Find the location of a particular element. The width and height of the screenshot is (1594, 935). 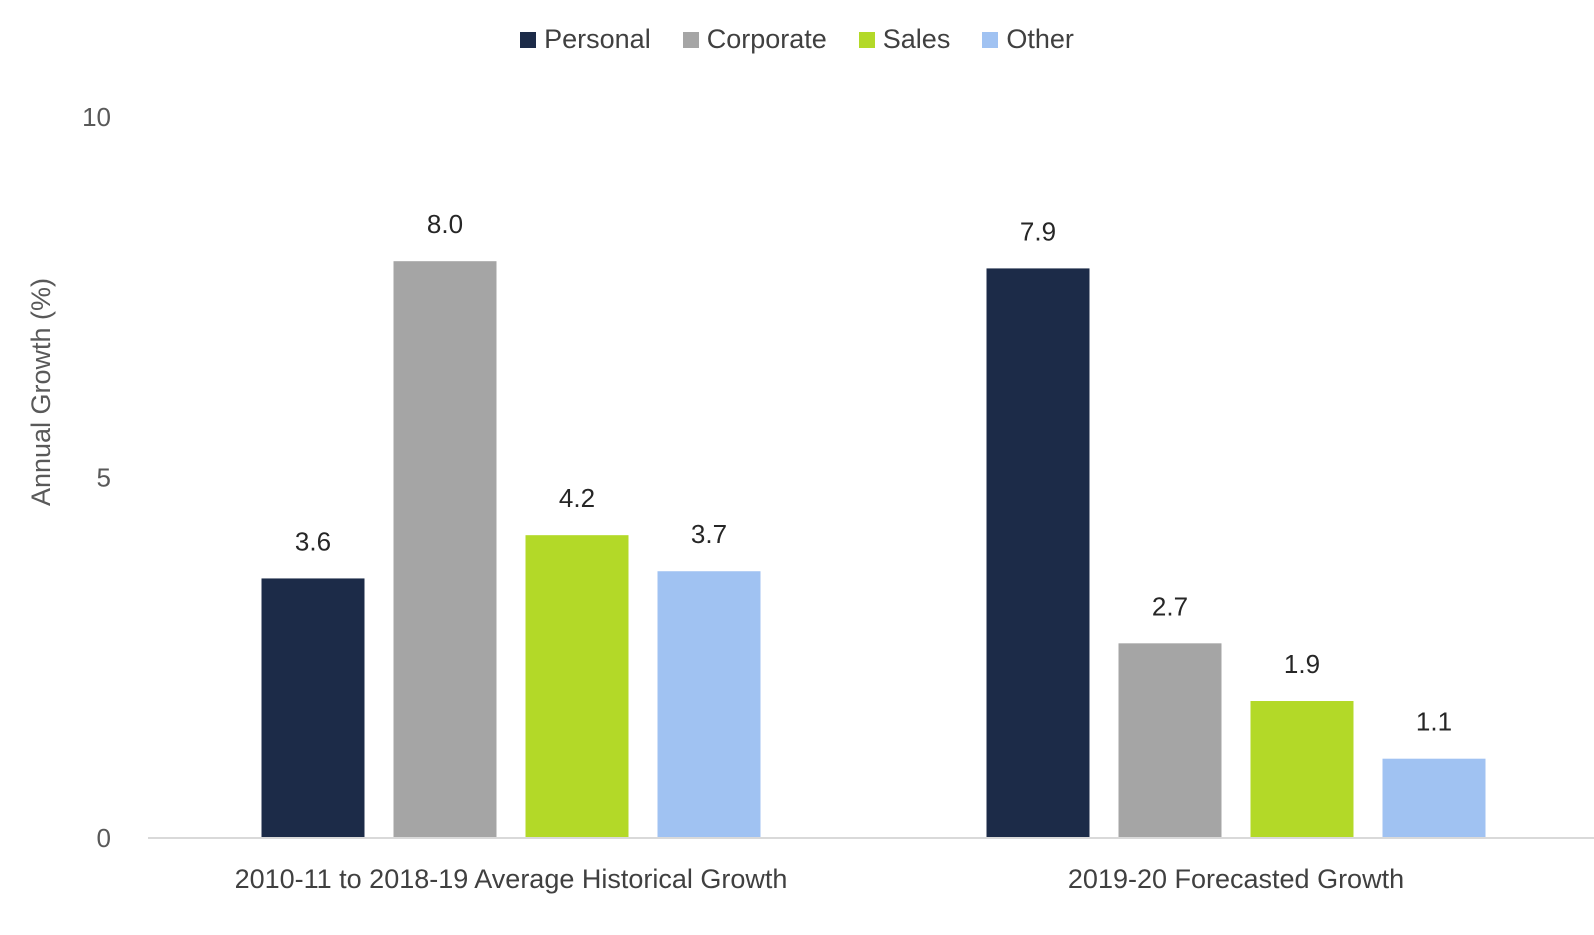

legend-label-other: Other is located at coordinates (1040, 39).